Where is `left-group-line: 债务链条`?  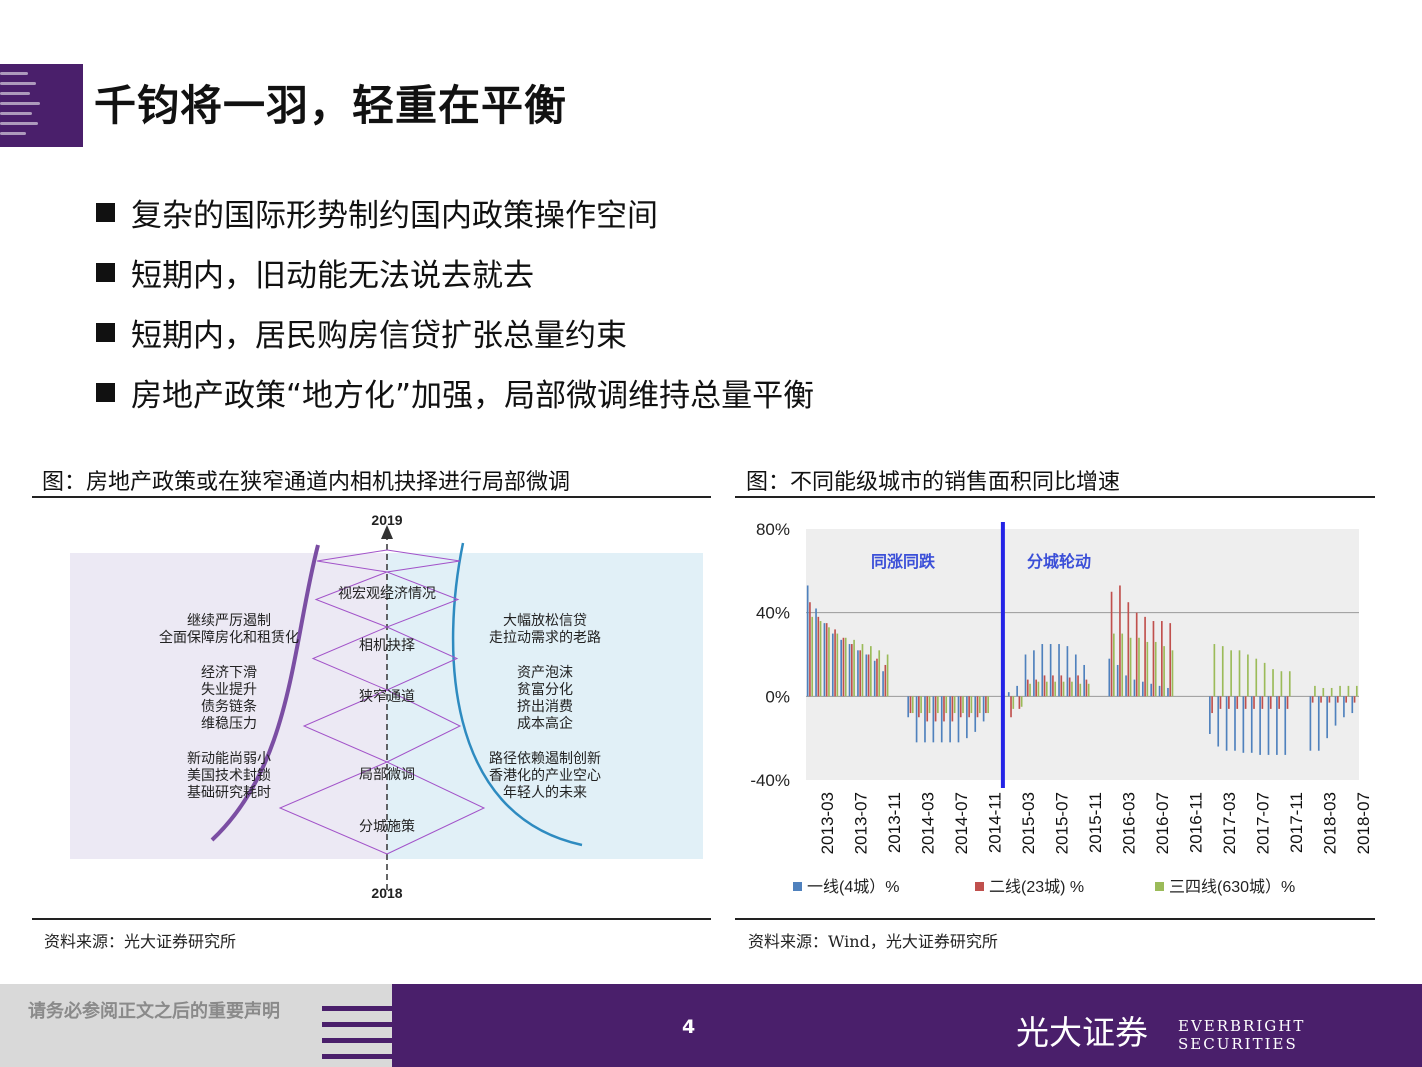
left-group-line: 债务链条 is located at coordinates (229, 706).